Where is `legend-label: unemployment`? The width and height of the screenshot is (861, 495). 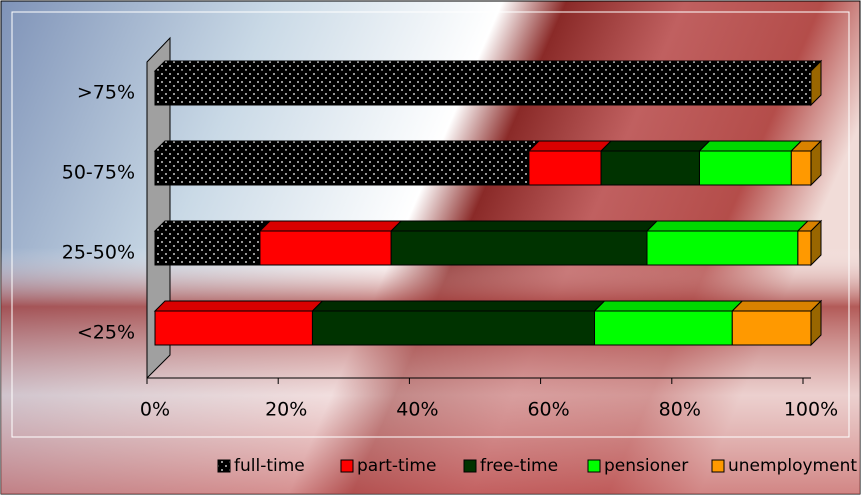
legend-label: unemployment is located at coordinates (792, 466).